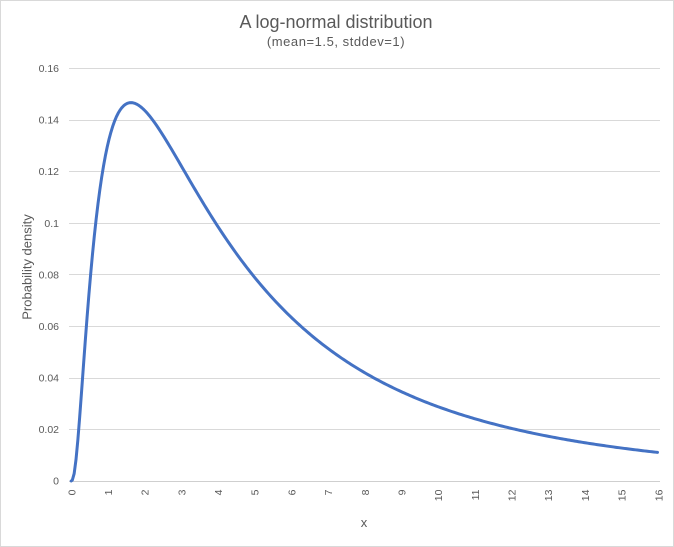  What do you see at coordinates (439, 495) in the screenshot?
I see `svg-text: 10` at bounding box center [439, 495].